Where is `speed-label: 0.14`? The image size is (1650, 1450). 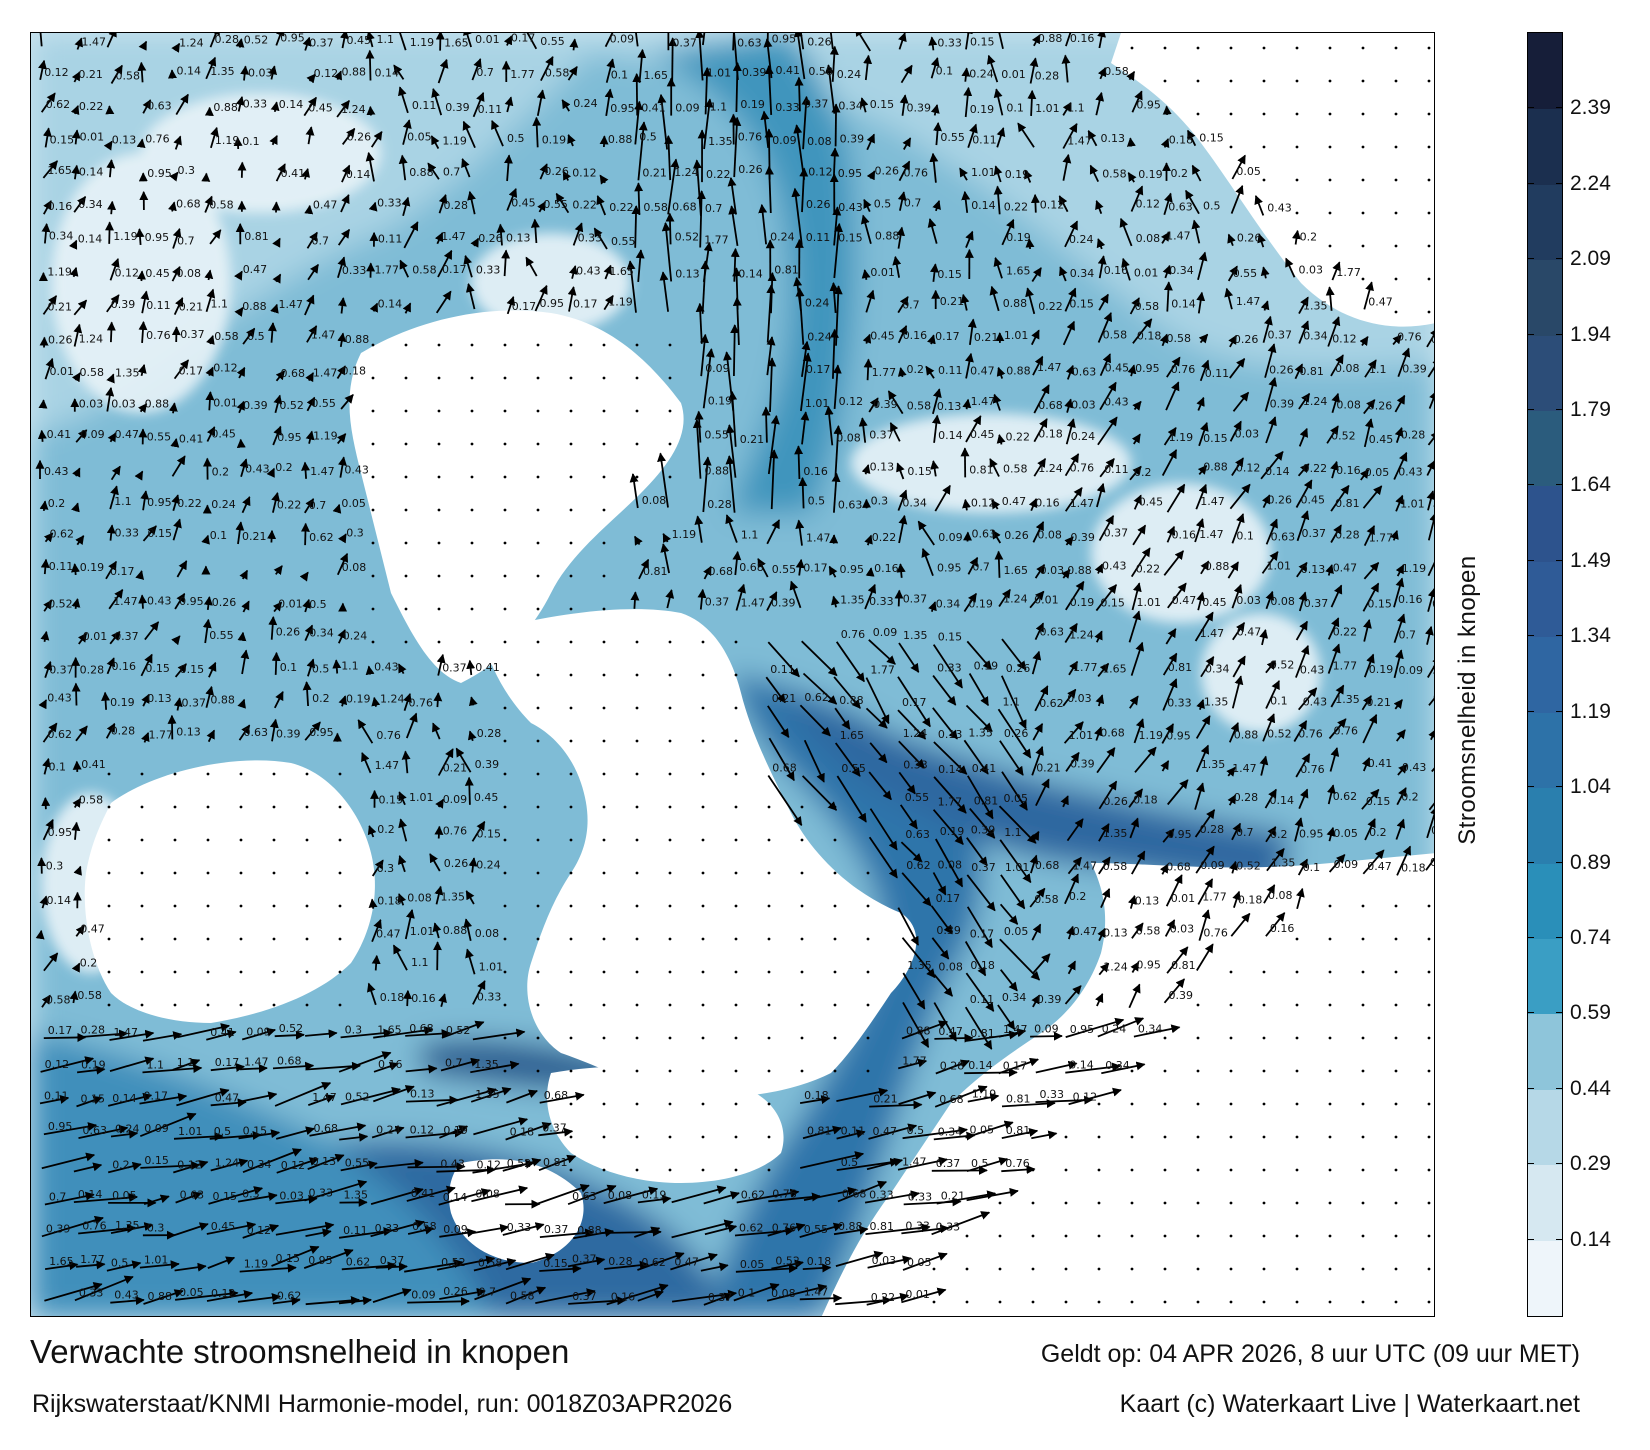 speed-label: 0.14 is located at coordinates (1081, 1065).